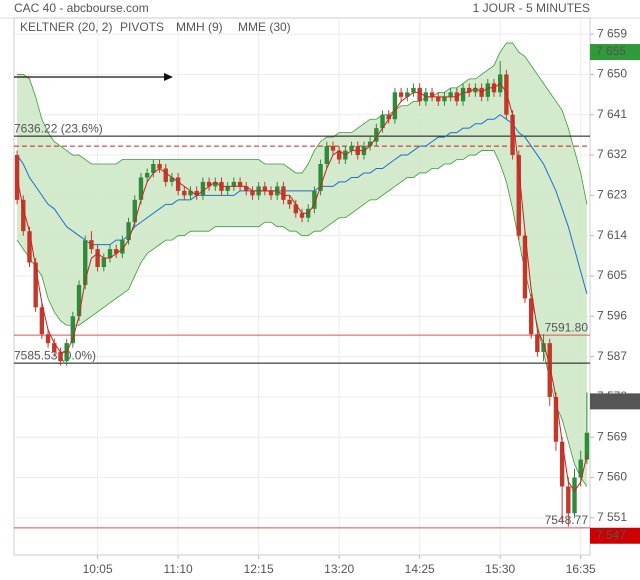  I want to click on y-tick-label: 7 632, so click(612, 154).